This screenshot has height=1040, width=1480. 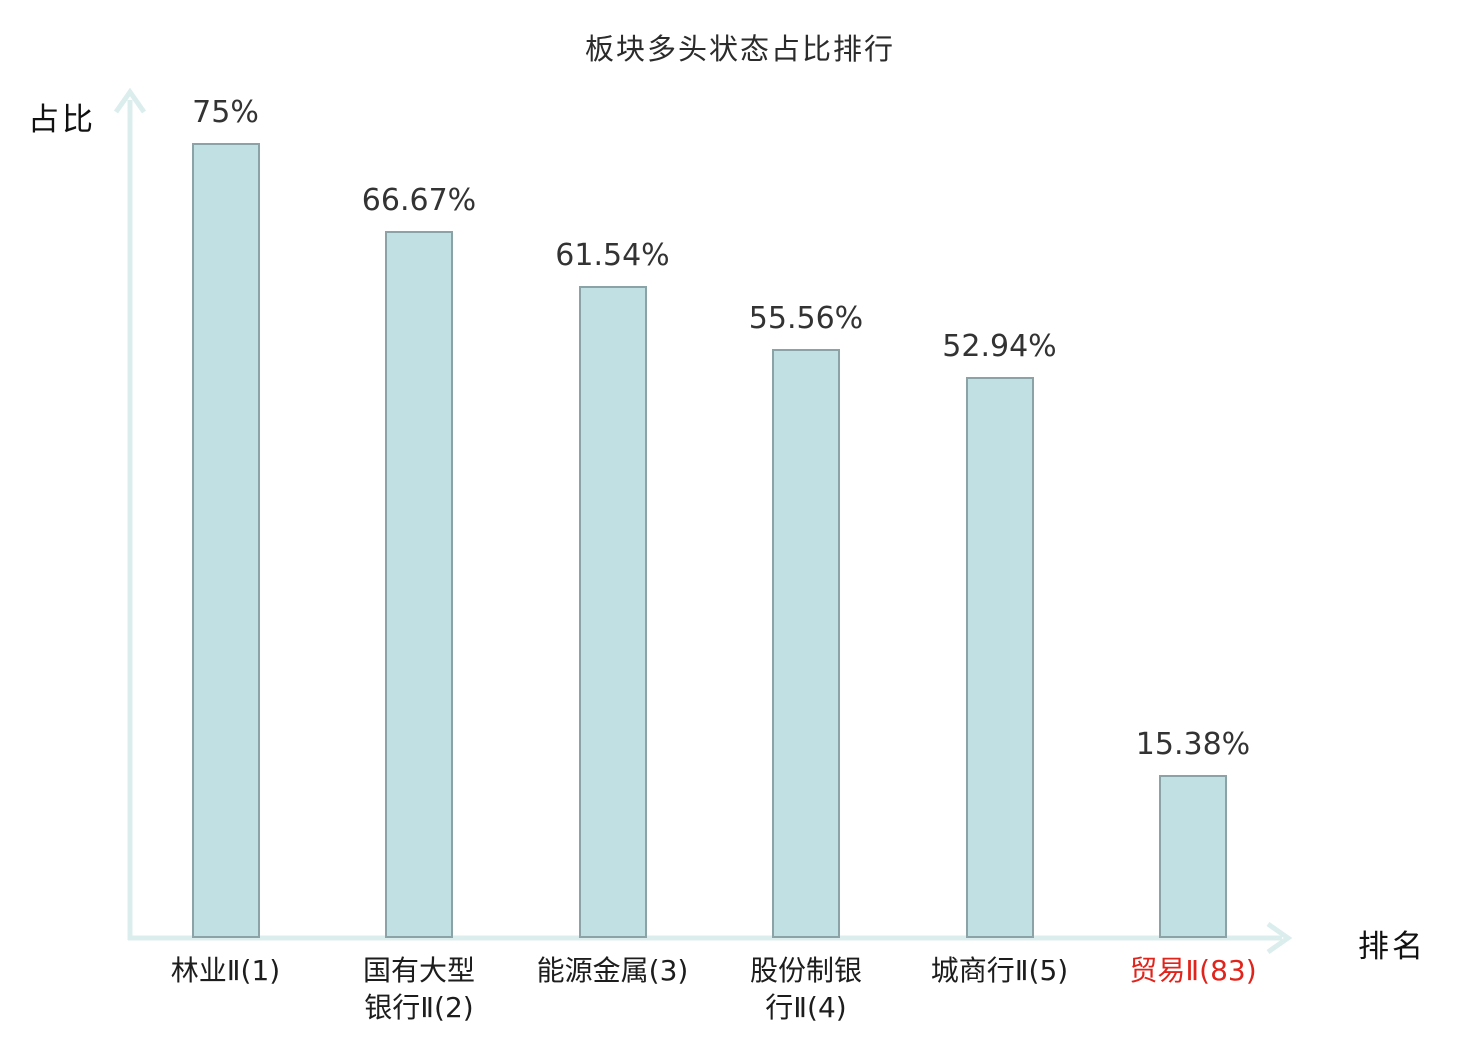 What do you see at coordinates (1392, 947) in the screenshot?
I see `x-axis-label: 排名` at bounding box center [1392, 947].